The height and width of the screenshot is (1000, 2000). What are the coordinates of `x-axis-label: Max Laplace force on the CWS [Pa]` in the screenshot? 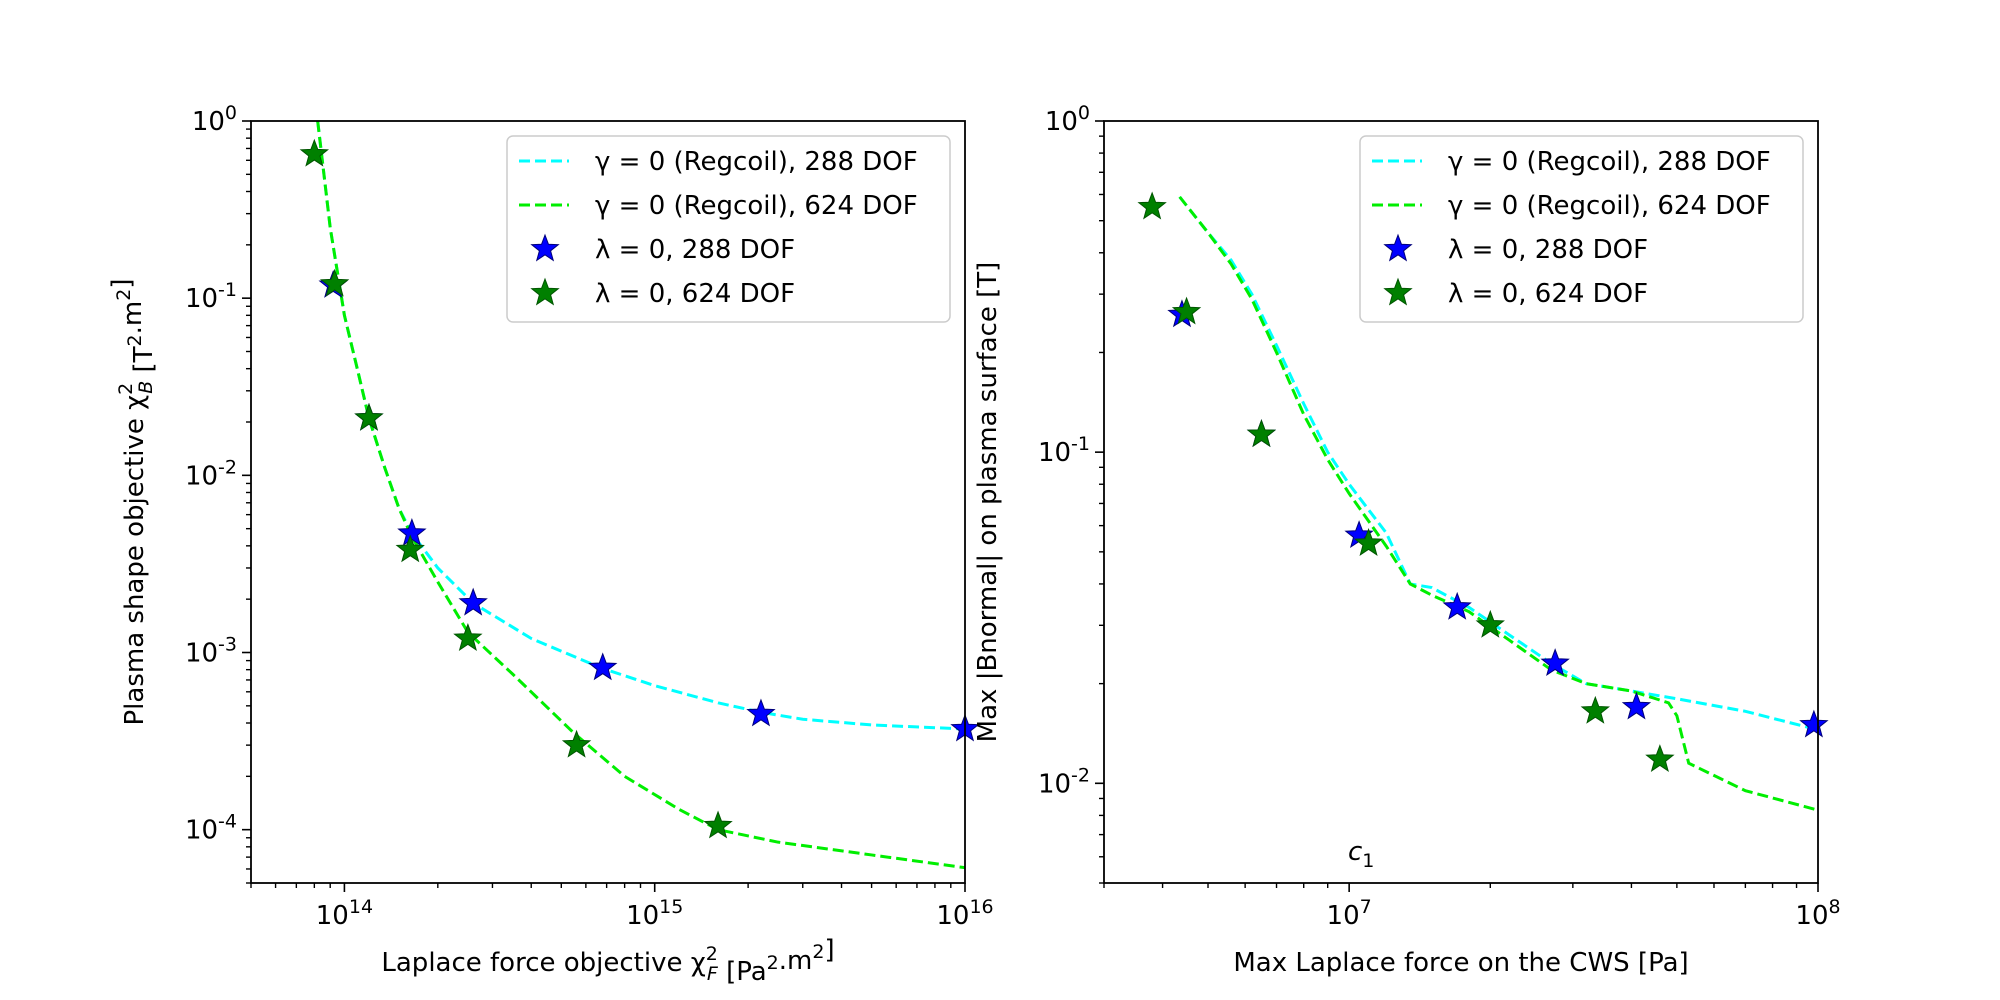 It's located at (1460, 963).